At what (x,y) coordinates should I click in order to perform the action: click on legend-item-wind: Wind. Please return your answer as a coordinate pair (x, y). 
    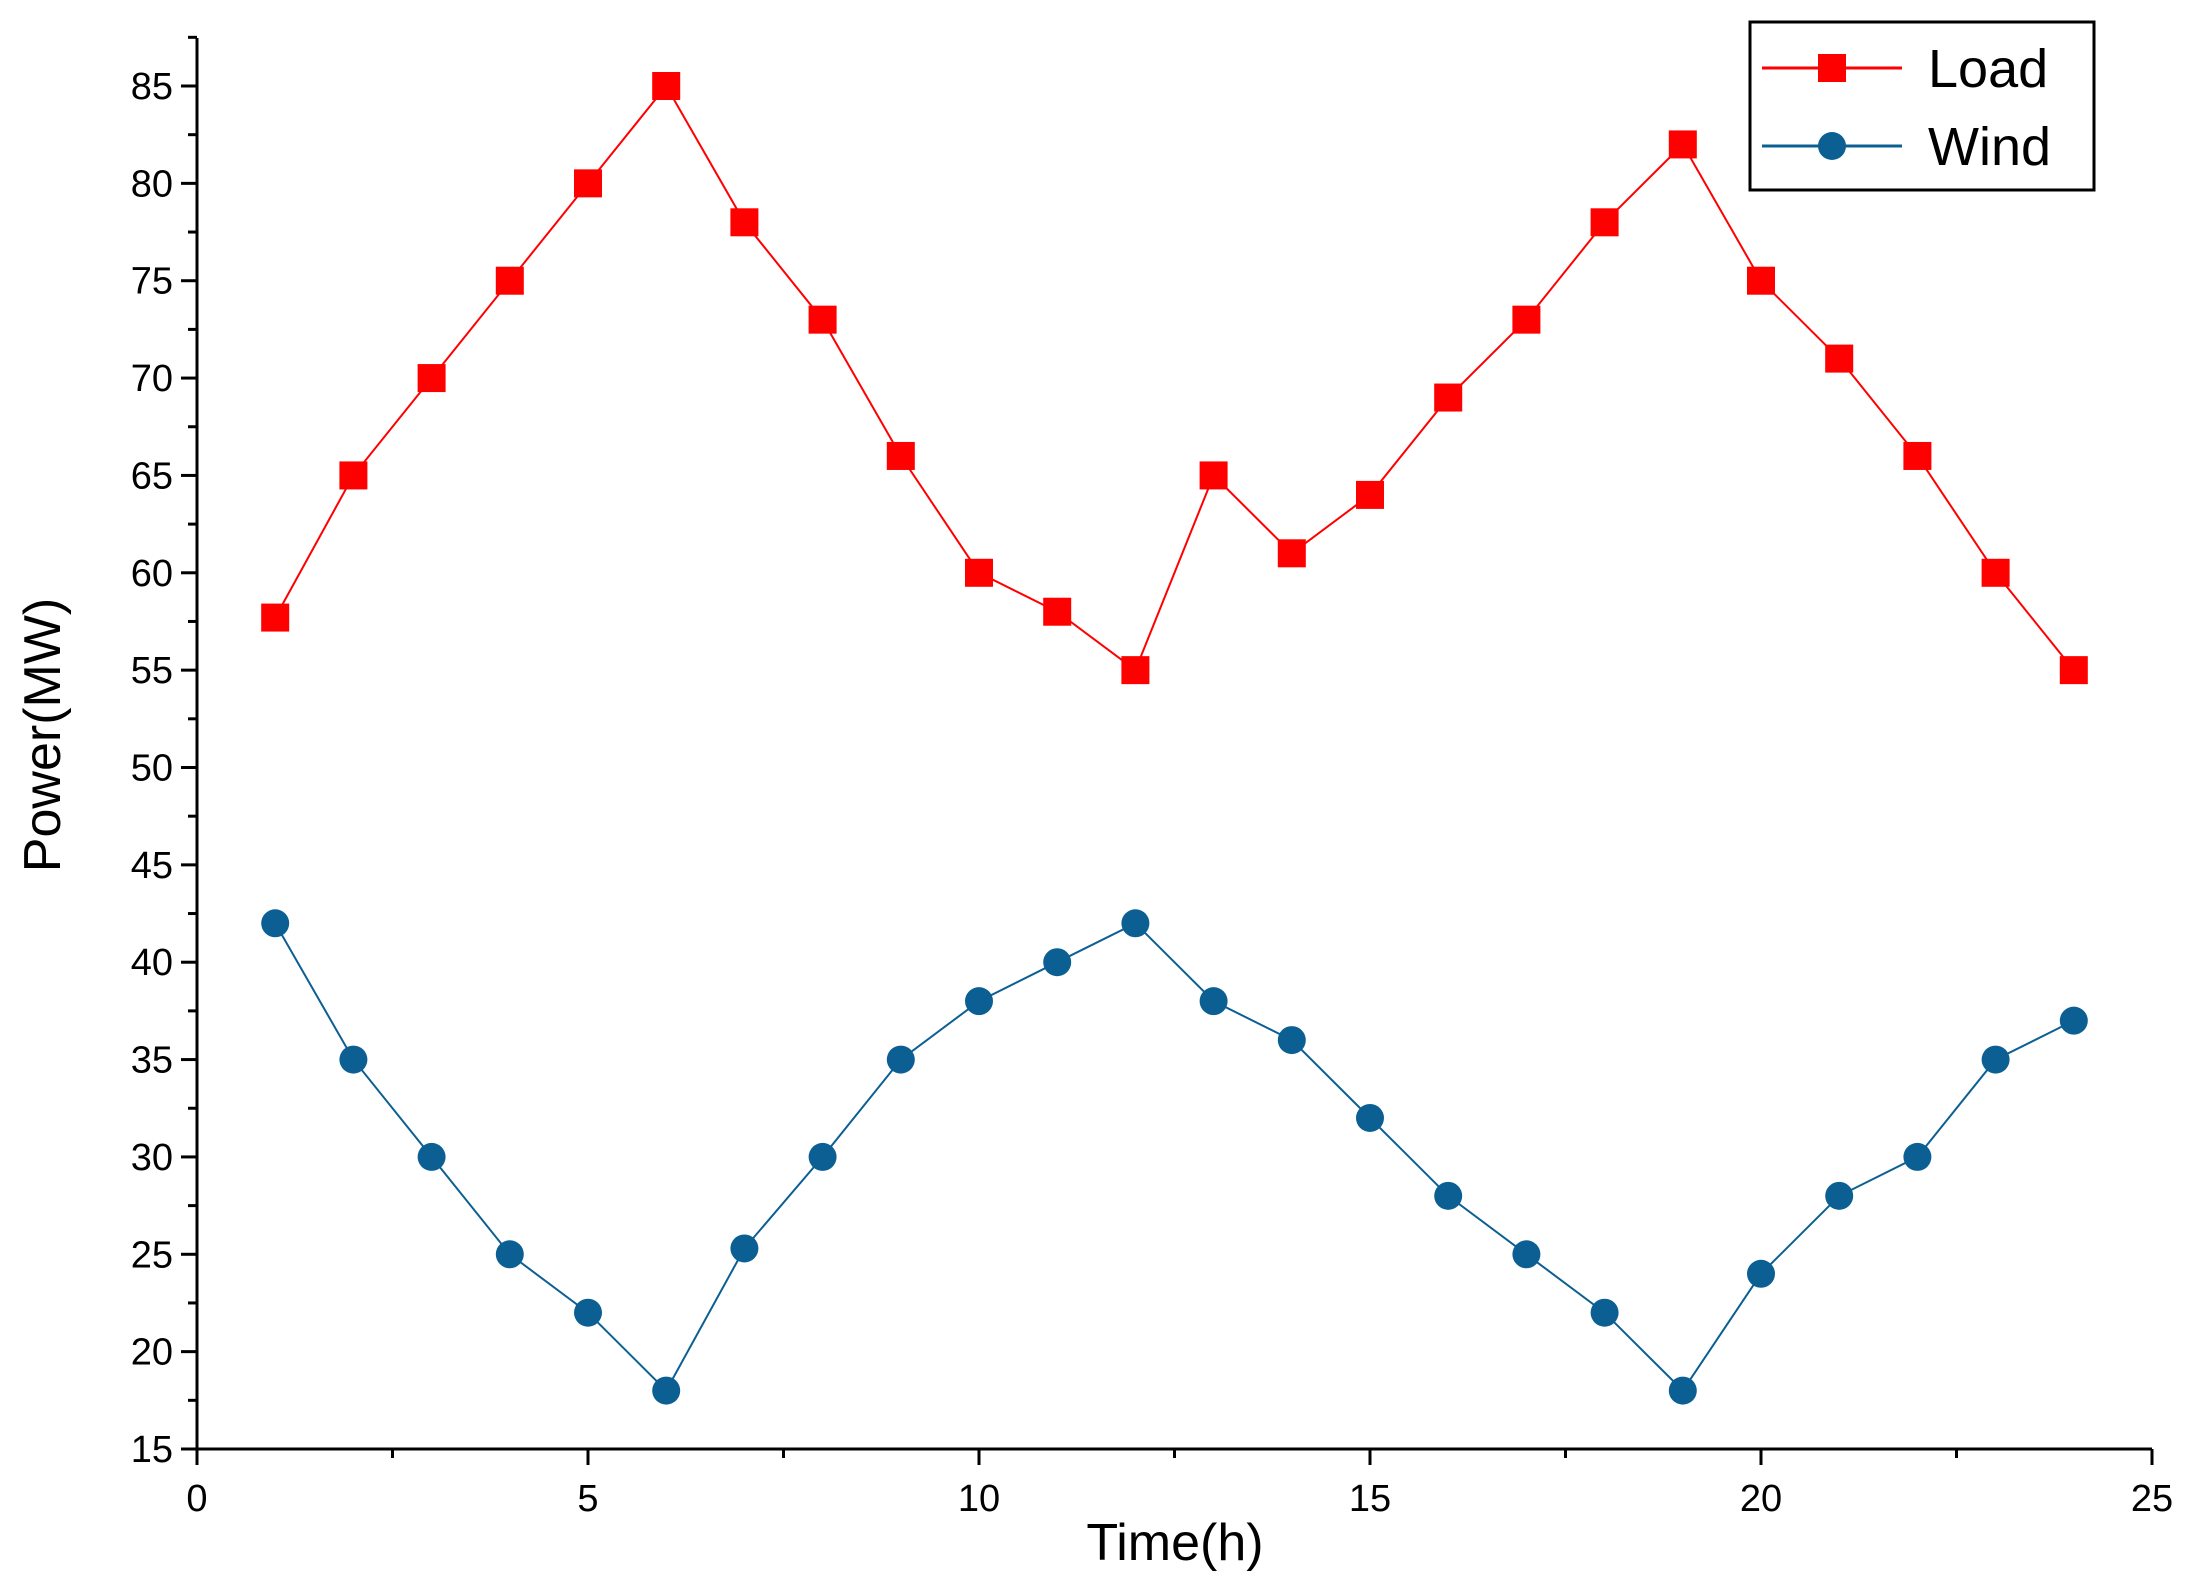
    Looking at the image, I should click on (1906, 147).